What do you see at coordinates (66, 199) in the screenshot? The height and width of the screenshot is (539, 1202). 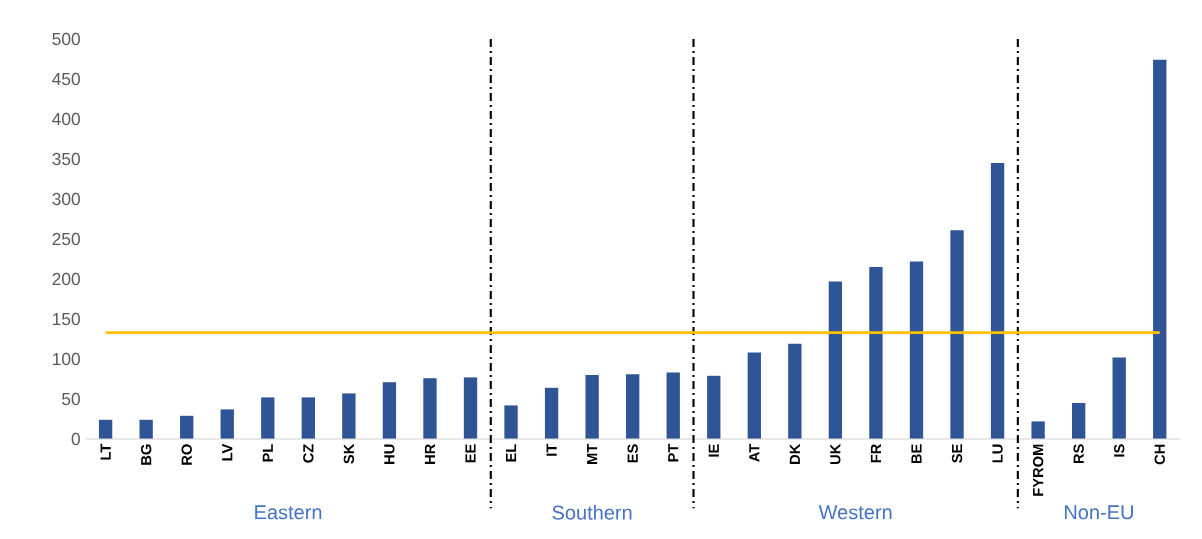 I see `y-tick-label: 300` at bounding box center [66, 199].